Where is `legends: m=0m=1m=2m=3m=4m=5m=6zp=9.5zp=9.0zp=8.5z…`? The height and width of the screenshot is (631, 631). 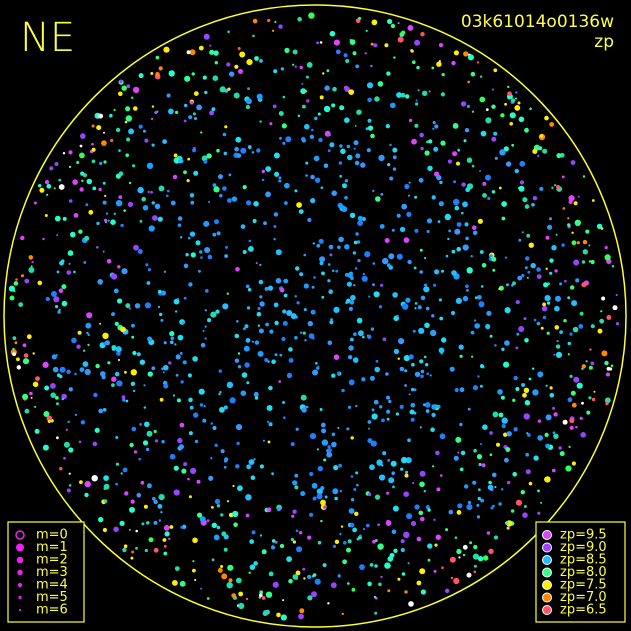
legends: m=0m=1m=2m=3m=4m=5m=6zp=9.5zp=9.0zp=8.5z… is located at coordinates (311, 573).